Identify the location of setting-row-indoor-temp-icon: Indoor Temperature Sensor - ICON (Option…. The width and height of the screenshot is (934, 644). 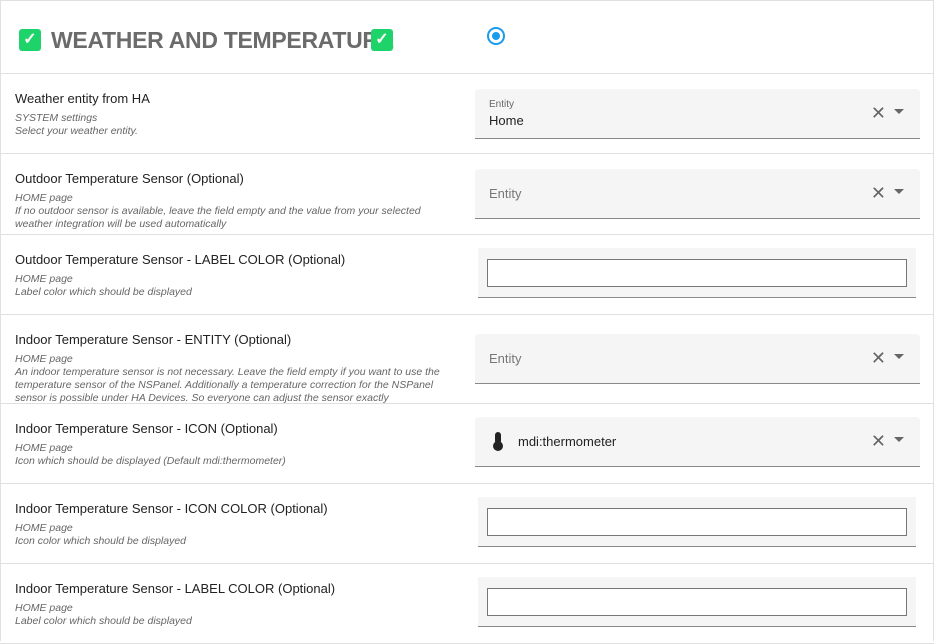
(467, 443).